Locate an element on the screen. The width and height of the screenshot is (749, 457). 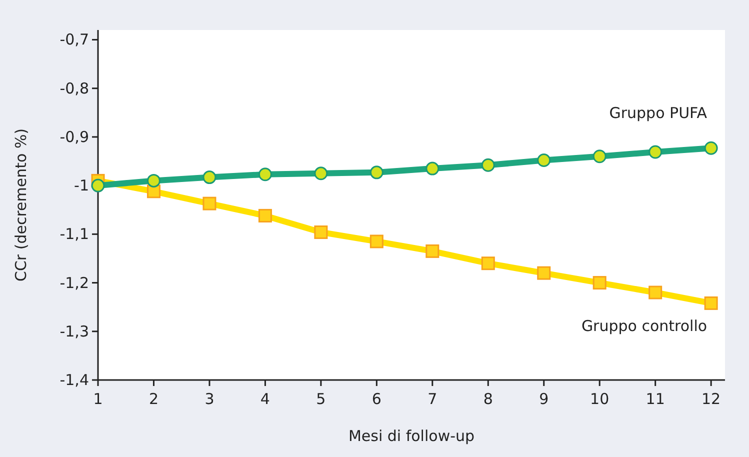
y-tick-label: -0,8 is located at coordinates (74, 88).